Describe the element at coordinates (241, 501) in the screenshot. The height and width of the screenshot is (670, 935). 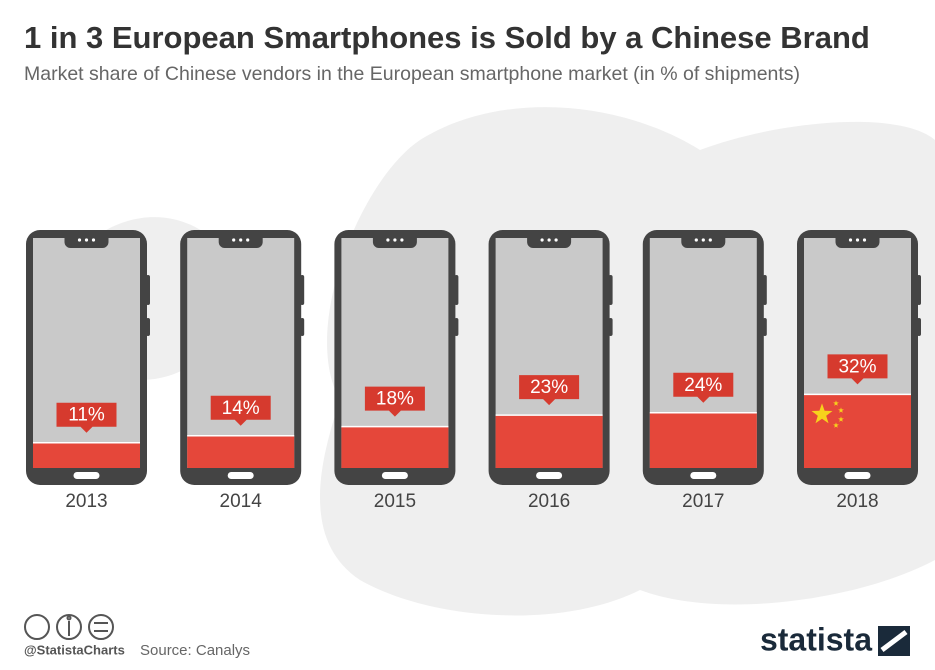
I see `x-tick-label: 2014` at that location.